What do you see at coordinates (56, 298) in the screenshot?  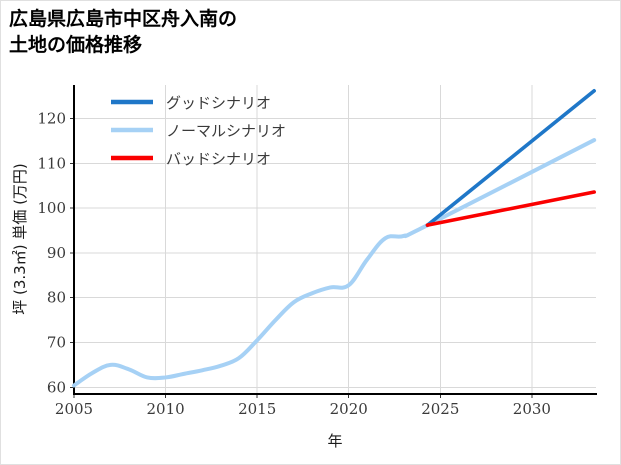 I see `y-tick-label: 80` at bounding box center [56, 298].